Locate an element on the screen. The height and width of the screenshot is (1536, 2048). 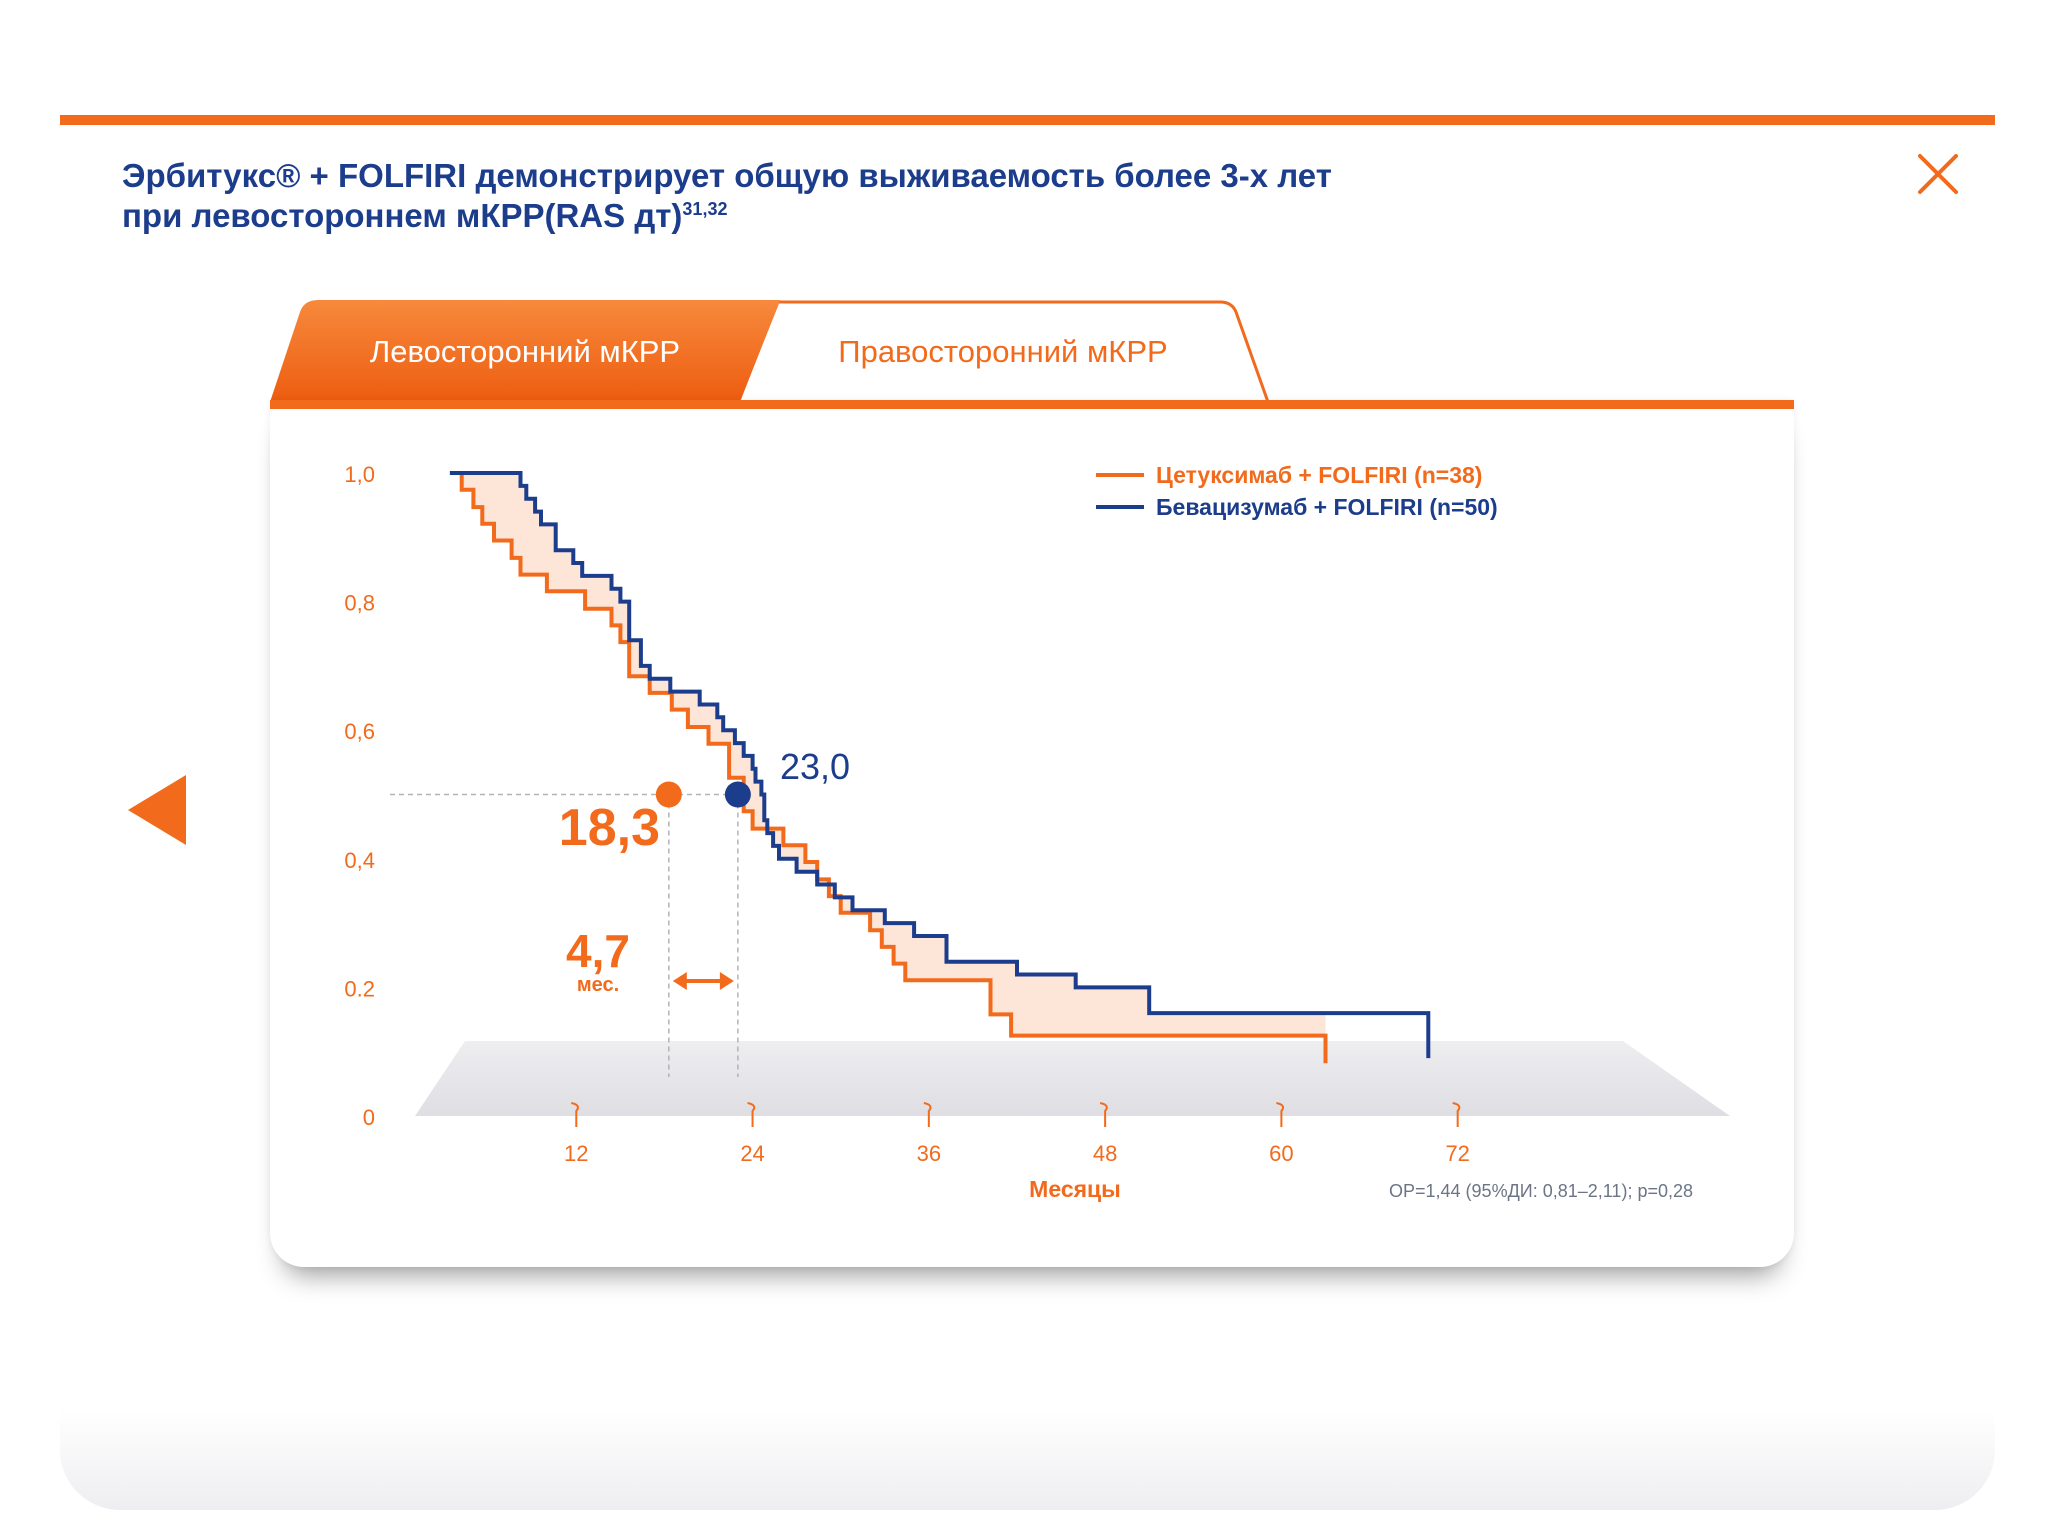
y-tick-label: 0,8 is located at coordinates (359, 603).